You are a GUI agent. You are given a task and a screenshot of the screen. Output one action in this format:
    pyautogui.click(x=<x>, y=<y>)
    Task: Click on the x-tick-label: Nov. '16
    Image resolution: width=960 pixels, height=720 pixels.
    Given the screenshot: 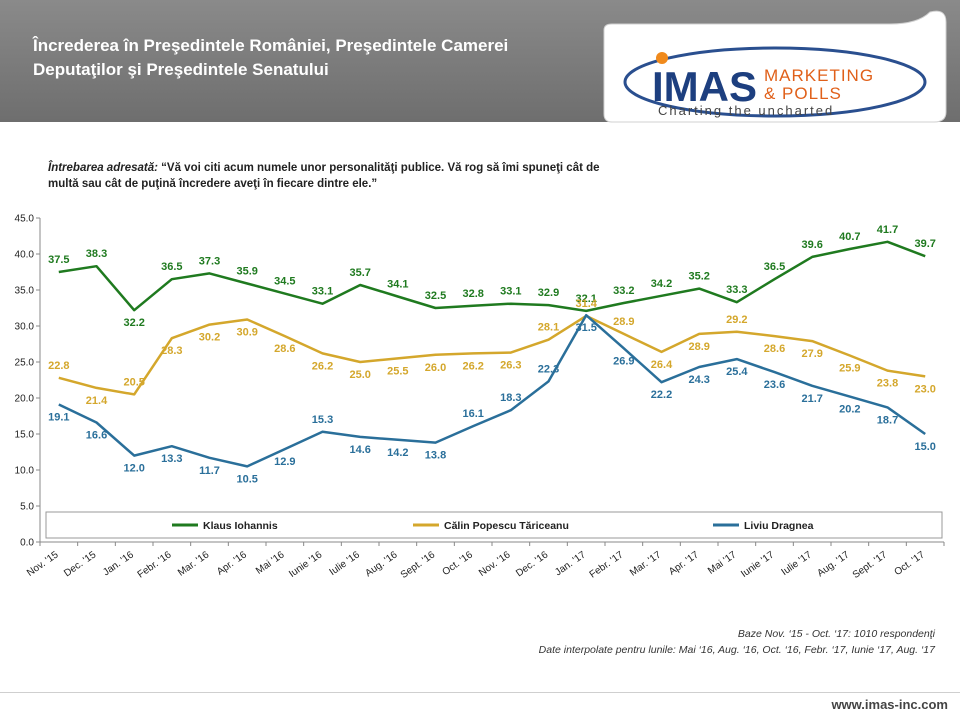 What is the action you would take?
    pyautogui.click(x=495, y=564)
    